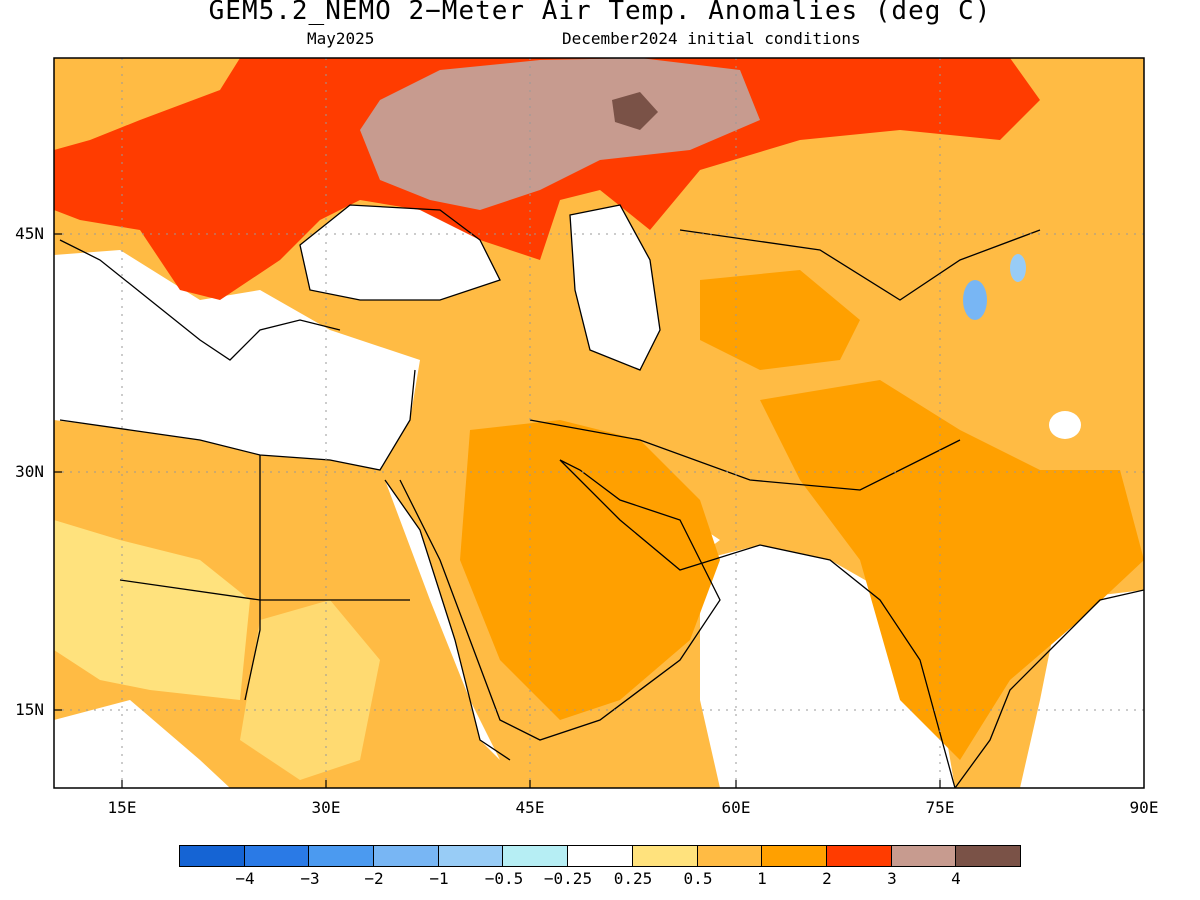 This screenshot has width=1200, height=900. I want to click on lon-label-45e: 45E, so click(530, 807).